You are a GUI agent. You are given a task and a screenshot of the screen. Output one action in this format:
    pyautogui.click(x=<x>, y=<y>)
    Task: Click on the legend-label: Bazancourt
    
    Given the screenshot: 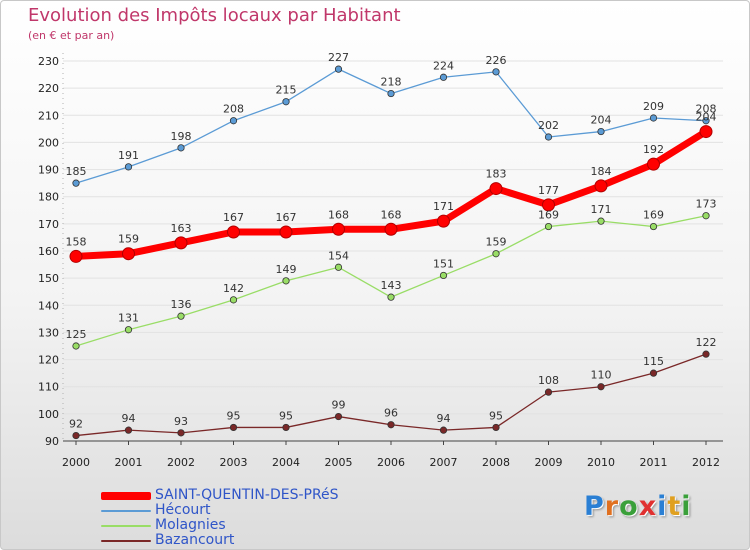 What is the action you would take?
    pyautogui.click(x=195, y=540)
    